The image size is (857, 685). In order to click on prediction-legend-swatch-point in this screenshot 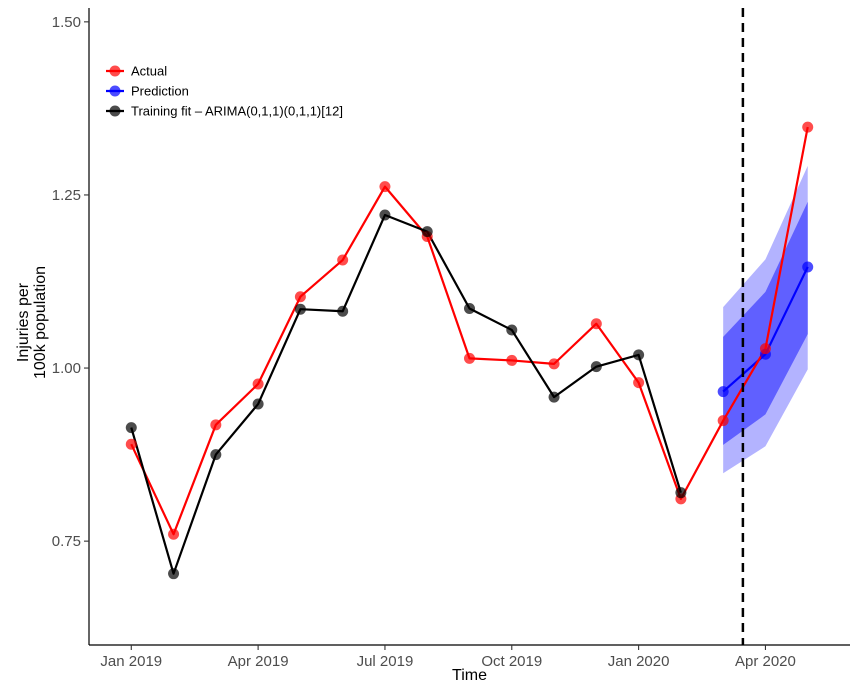, I will do `click(115, 91)`.